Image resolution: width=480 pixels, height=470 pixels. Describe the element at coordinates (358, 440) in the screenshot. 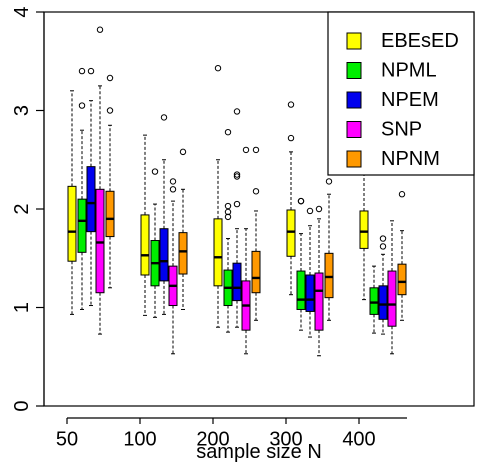

I see `x-tick-label: 400` at that location.